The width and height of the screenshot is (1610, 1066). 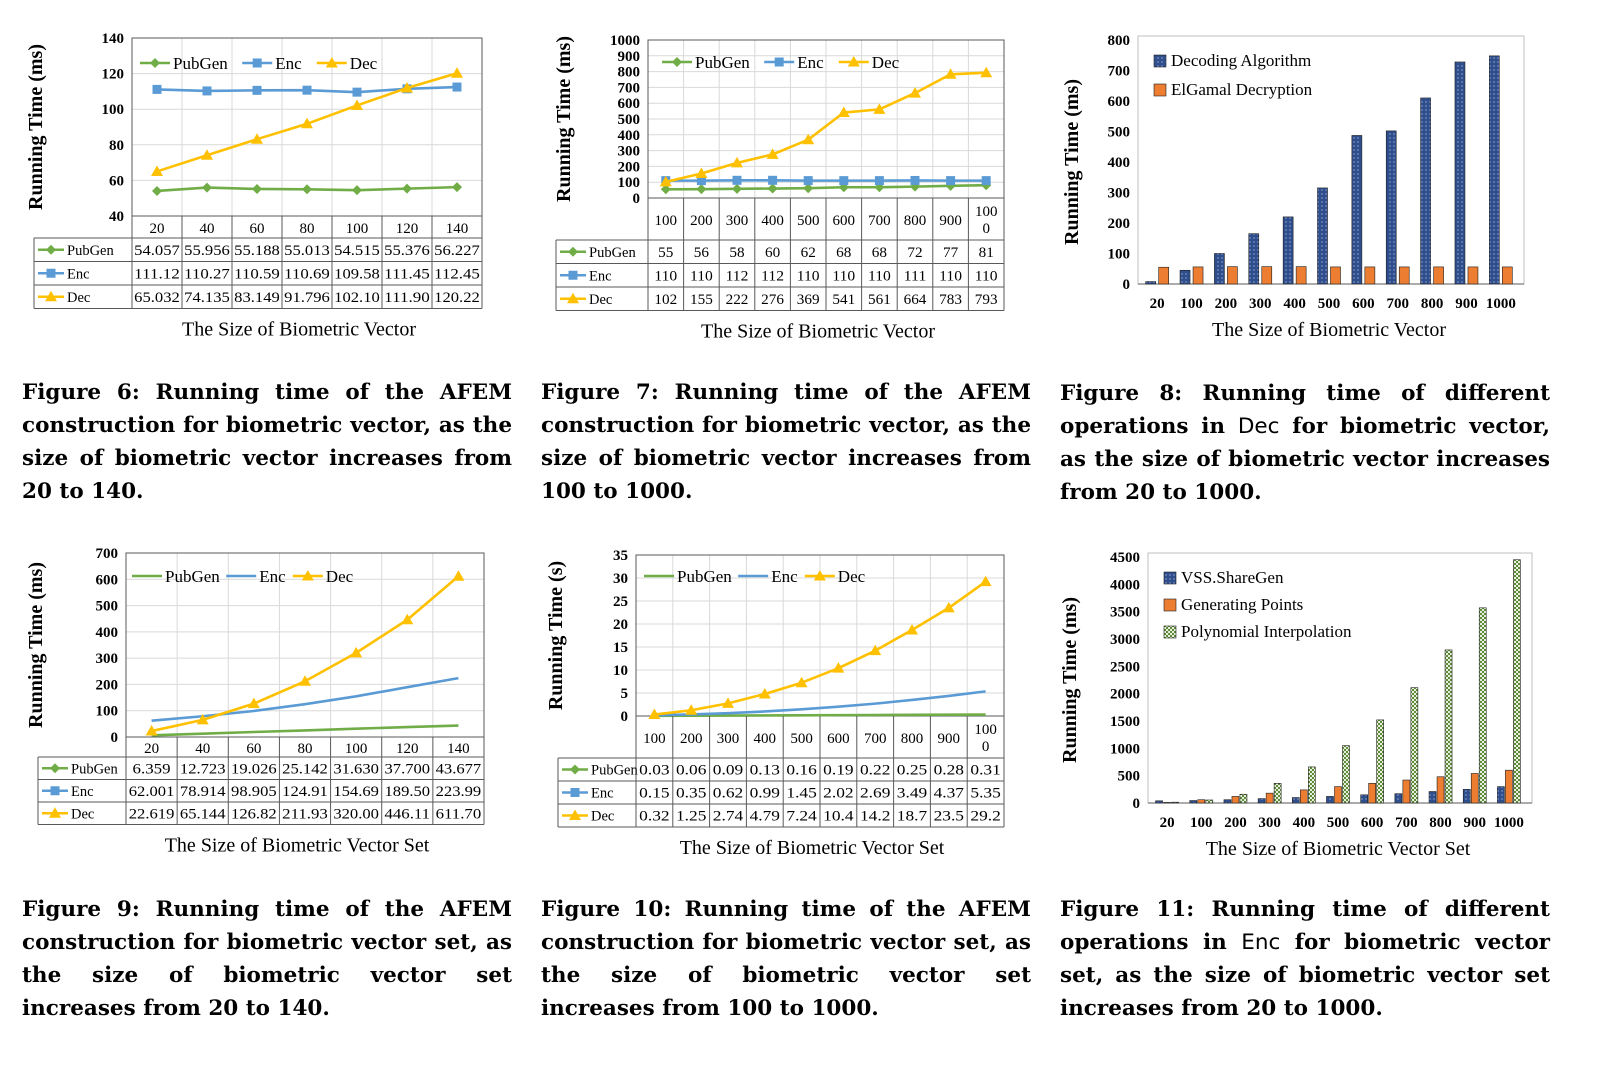 What do you see at coordinates (614, 771) in the screenshot?
I see `table-row-header: PubGen` at bounding box center [614, 771].